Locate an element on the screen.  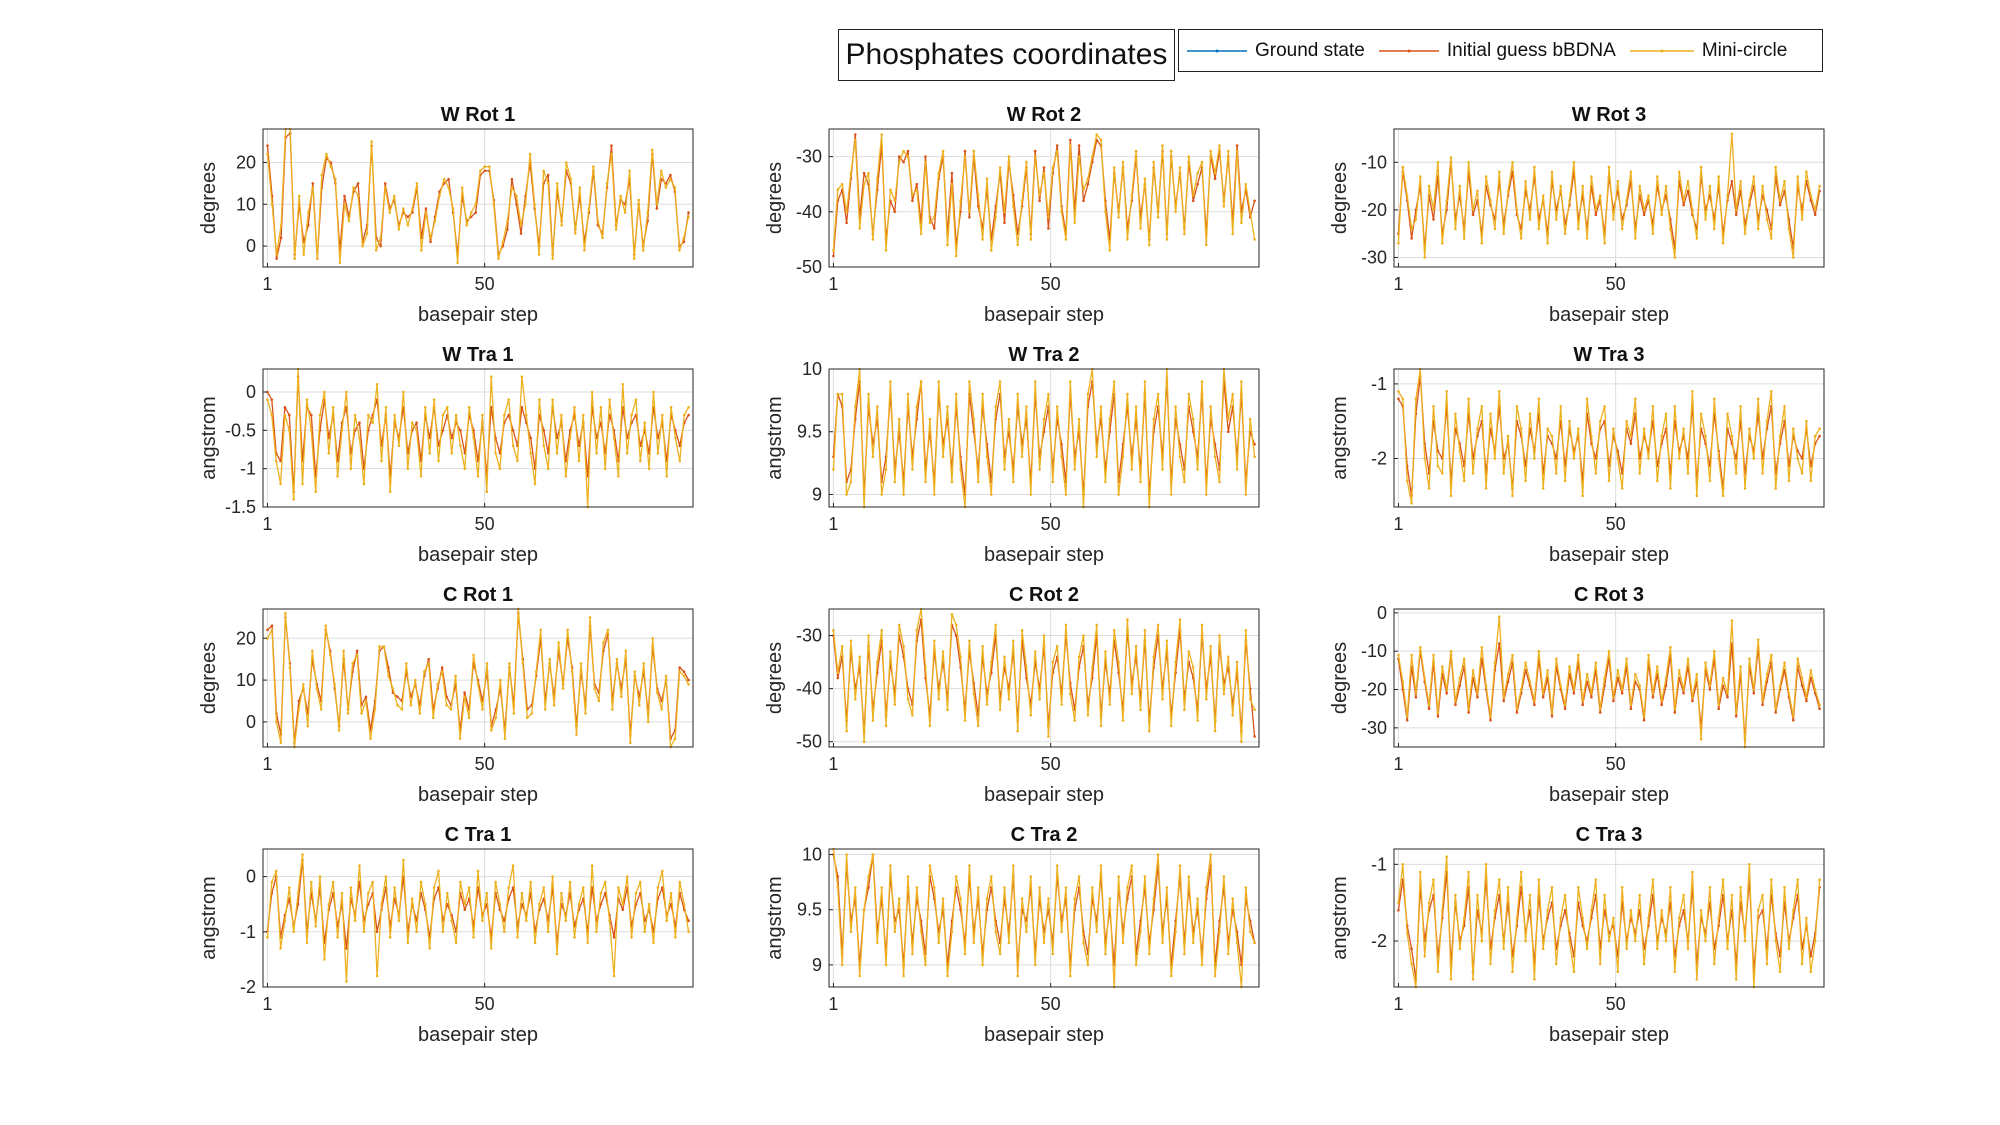
y-tick-label: -30 is located at coordinates (809, 636).